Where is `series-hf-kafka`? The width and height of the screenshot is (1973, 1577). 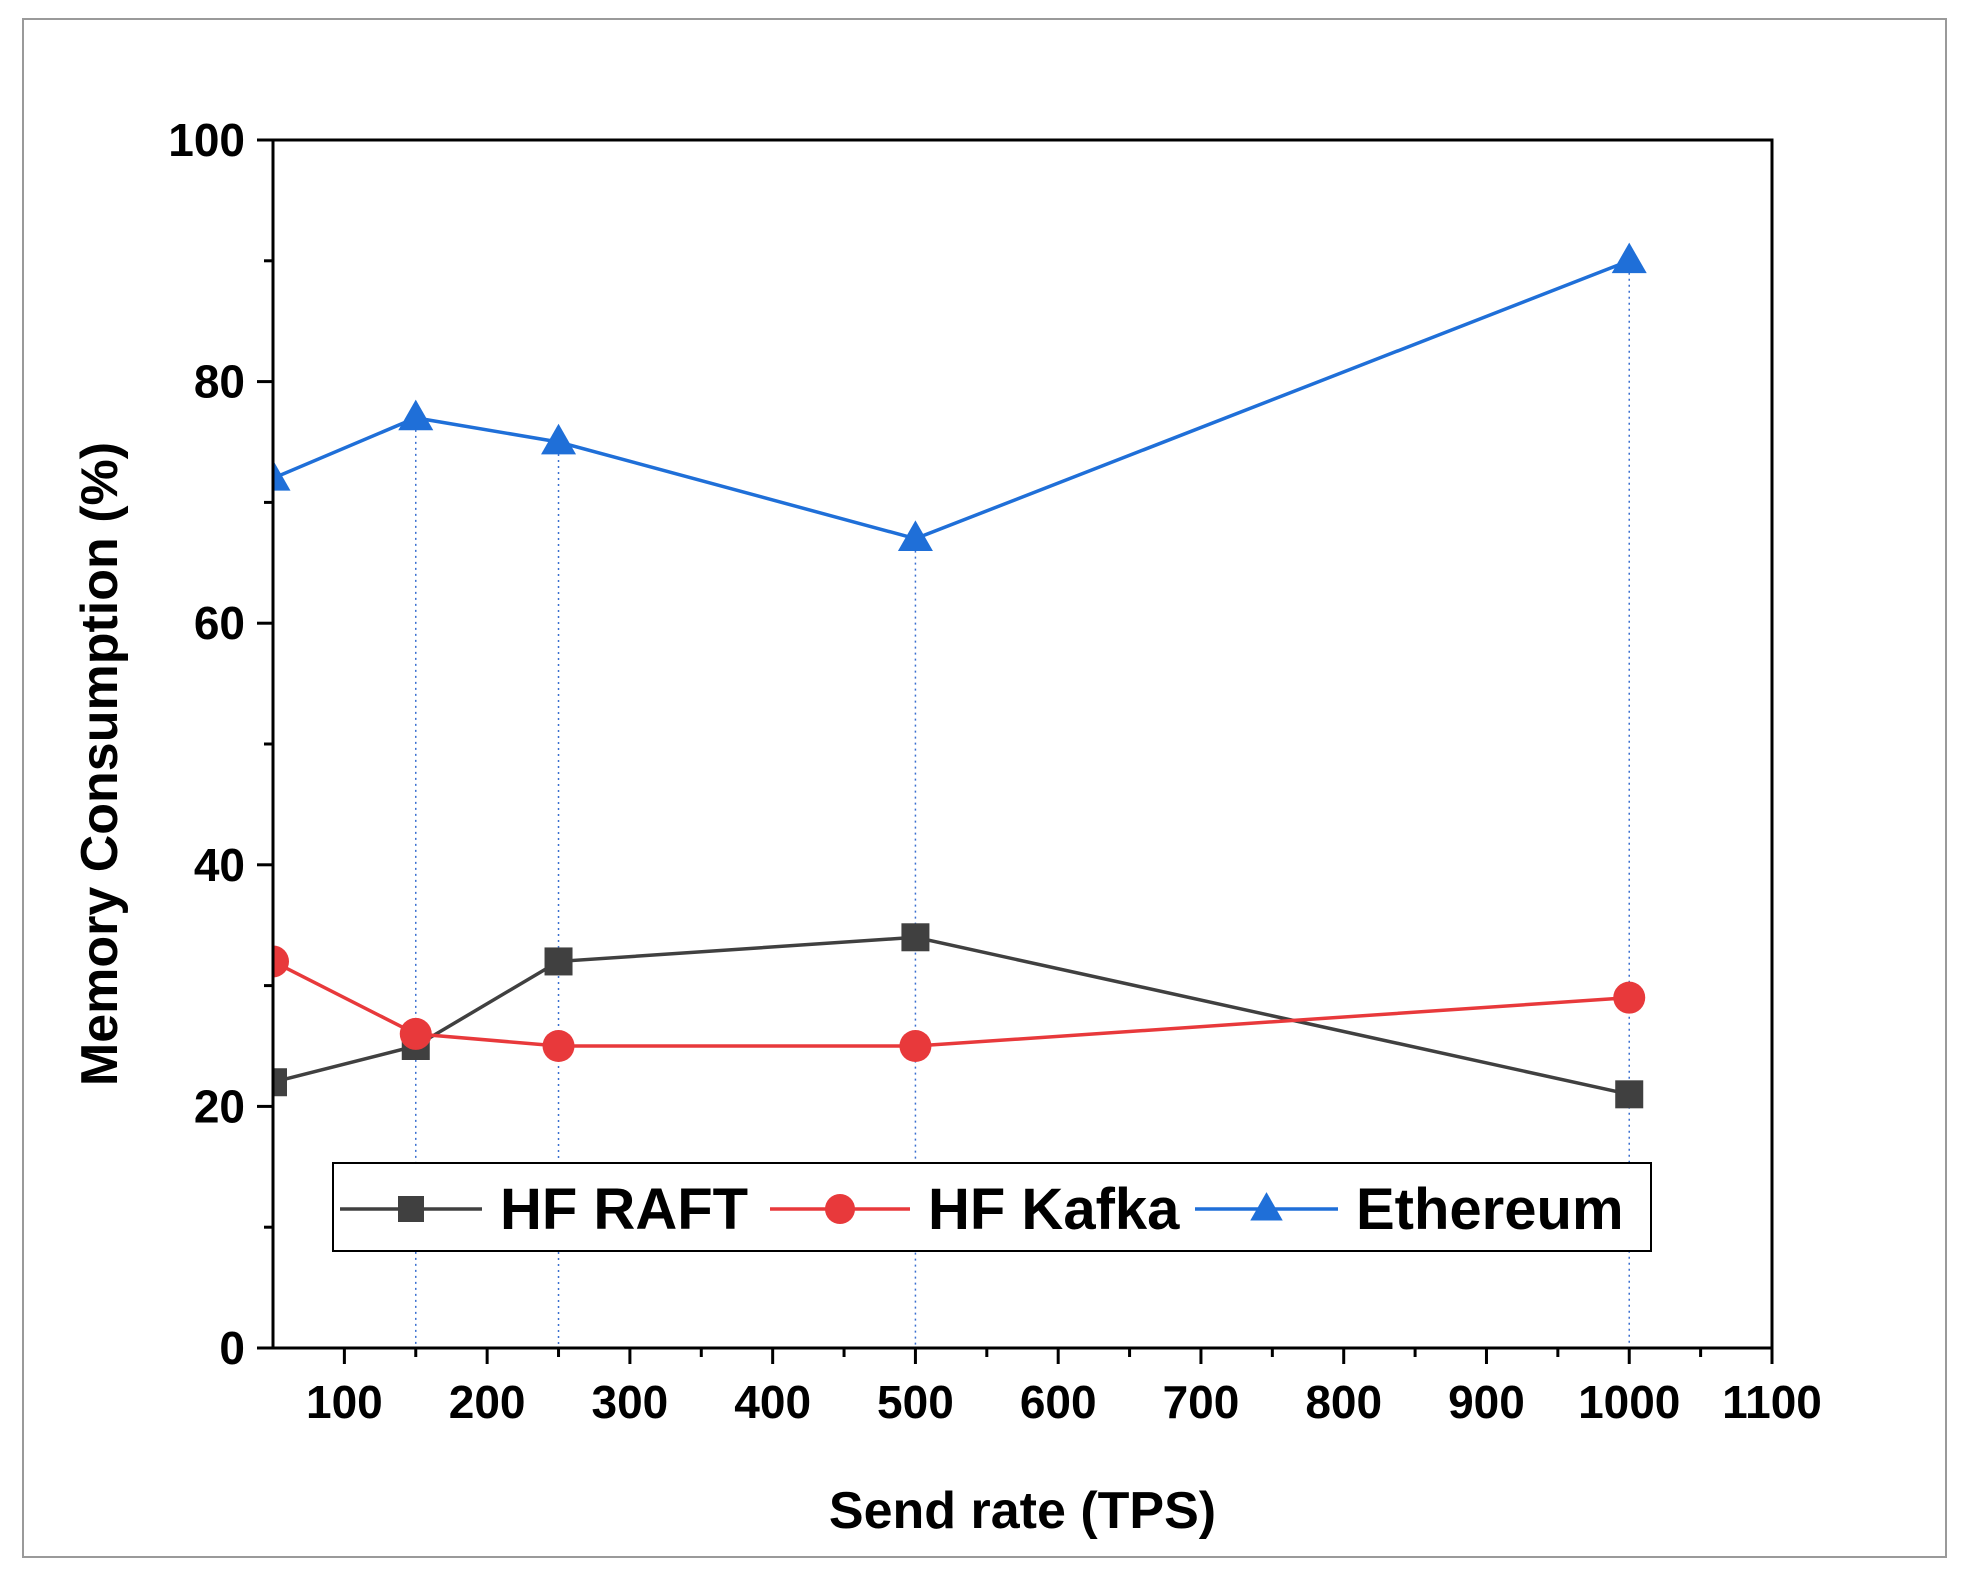 series-hf-kafka is located at coordinates (959, 1003).